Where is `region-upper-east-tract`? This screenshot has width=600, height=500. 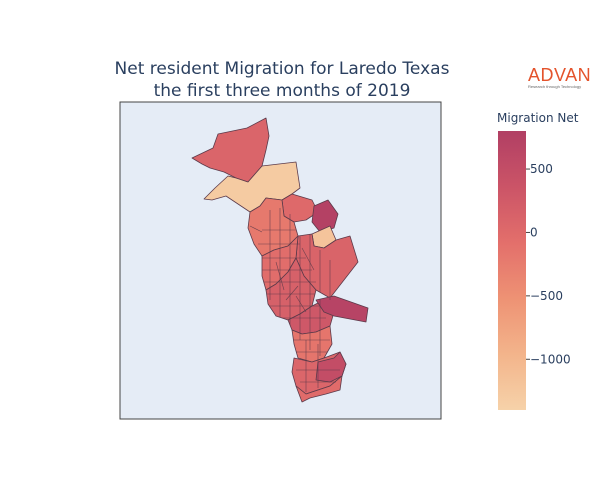 region-upper-east-tract is located at coordinates (325, 216).